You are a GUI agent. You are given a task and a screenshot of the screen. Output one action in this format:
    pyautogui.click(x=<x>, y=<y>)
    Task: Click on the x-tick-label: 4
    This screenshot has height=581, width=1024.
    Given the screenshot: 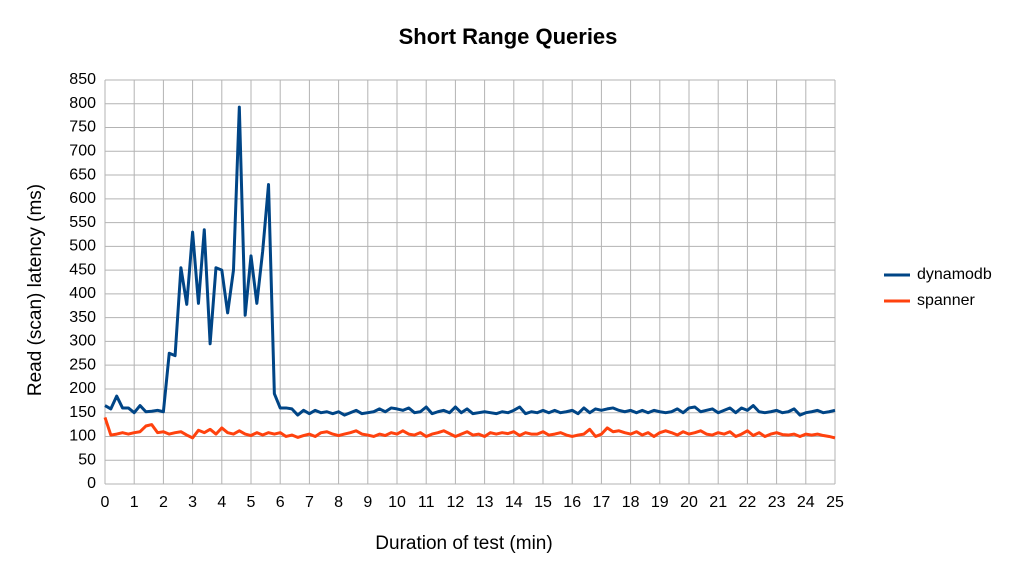 What is the action you would take?
    pyautogui.click(x=221, y=502)
    